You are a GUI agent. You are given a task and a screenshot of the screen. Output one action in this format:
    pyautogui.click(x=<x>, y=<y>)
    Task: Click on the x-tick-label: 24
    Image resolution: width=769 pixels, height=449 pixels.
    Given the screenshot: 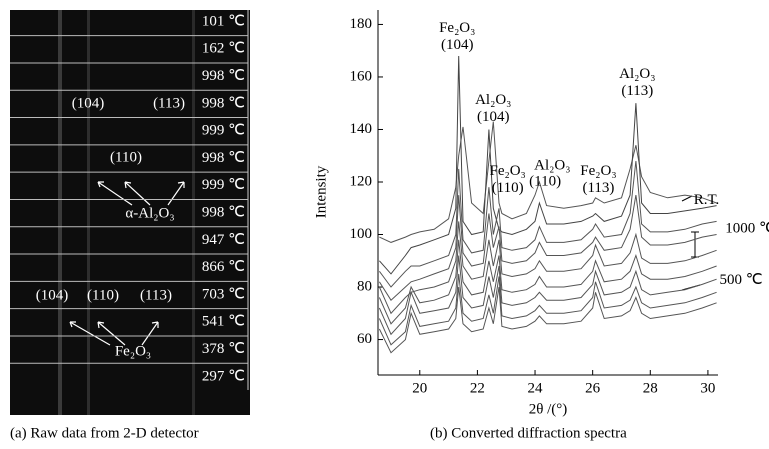 What is the action you would take?
    pyautogui.click(x=536, y=388)
    